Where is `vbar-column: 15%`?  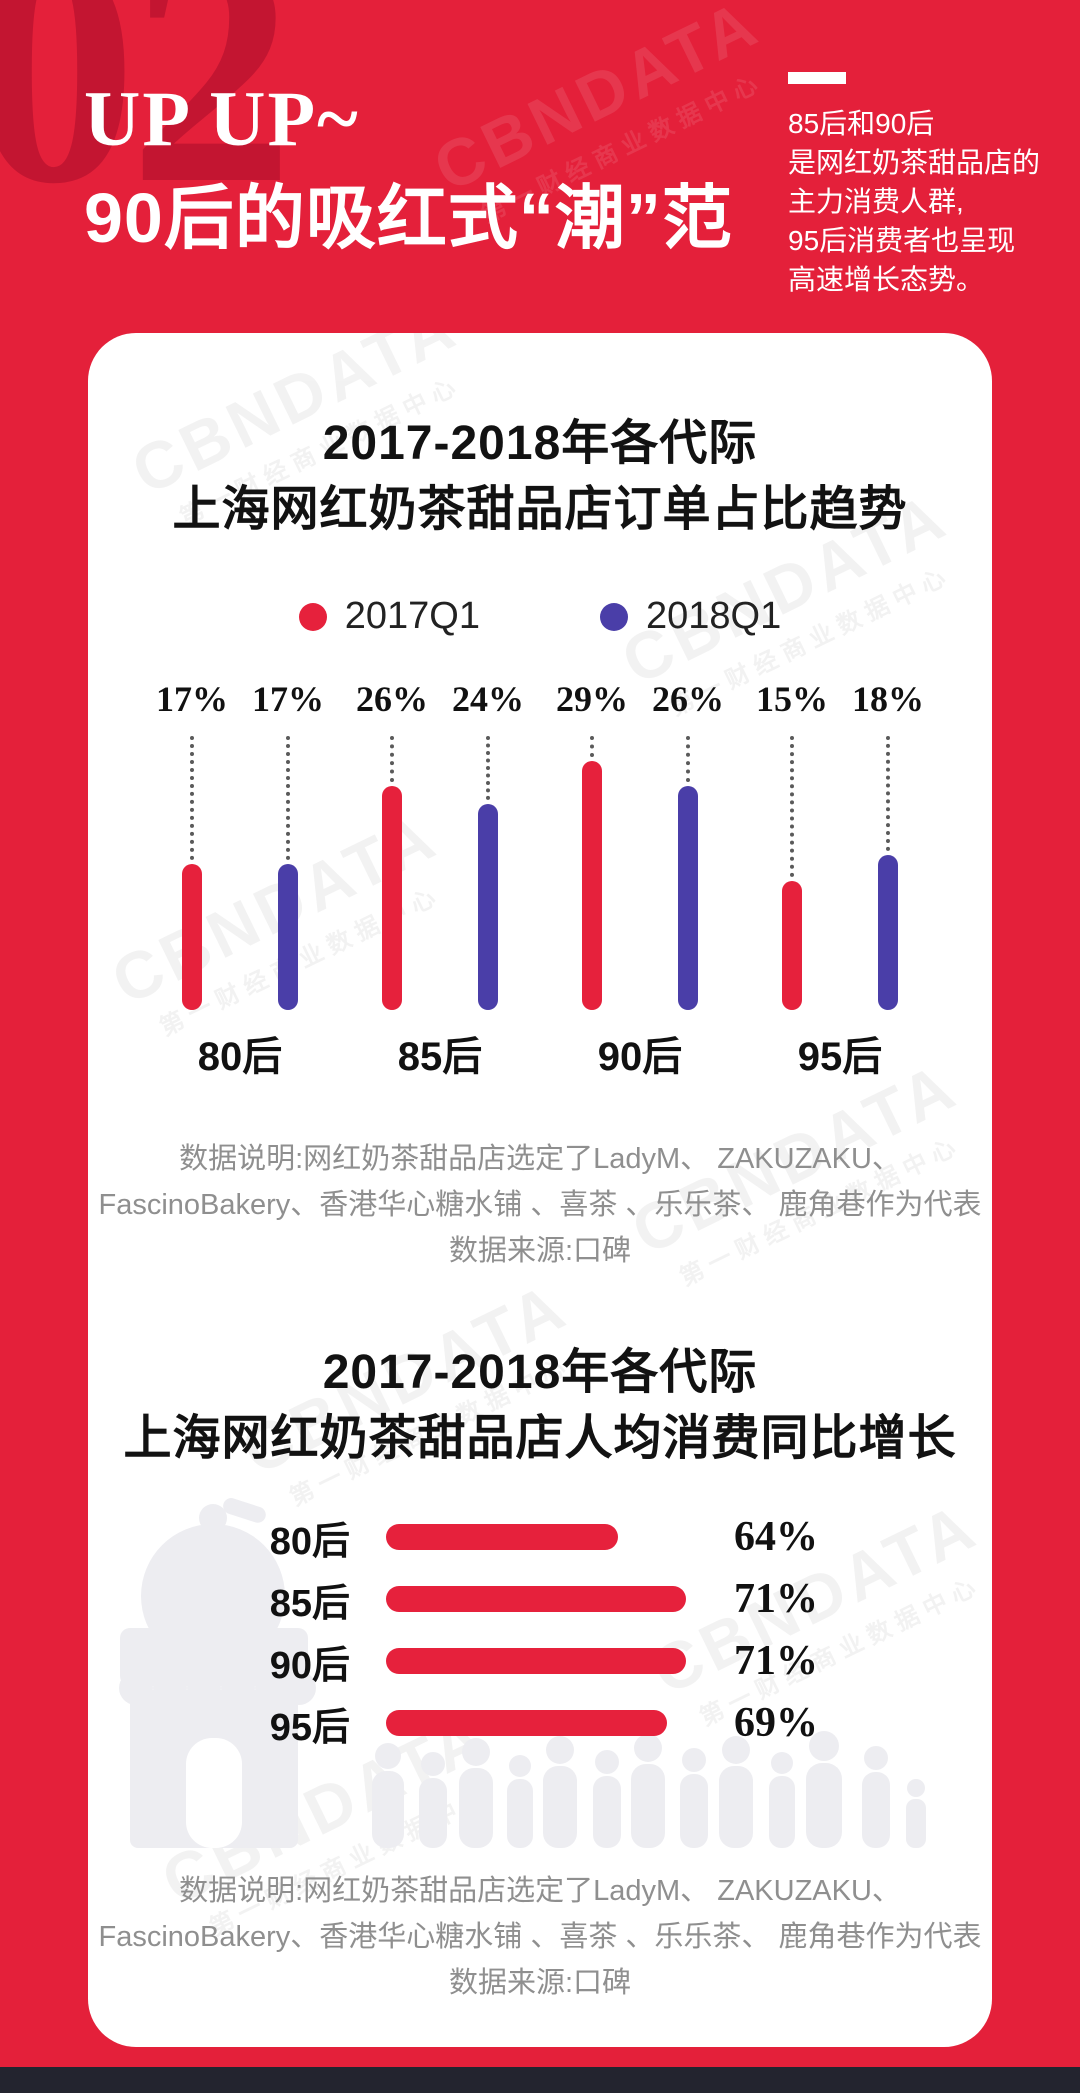
vbar-column: 15% is located at coordinates (792, 844).